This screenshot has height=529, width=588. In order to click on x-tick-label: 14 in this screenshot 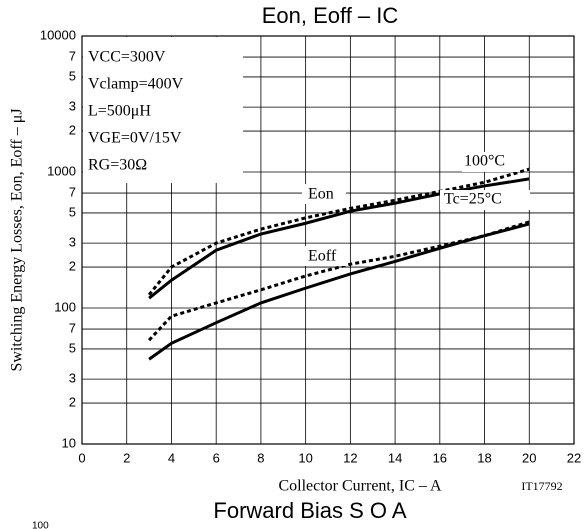, I will do `click(395, 457)`.